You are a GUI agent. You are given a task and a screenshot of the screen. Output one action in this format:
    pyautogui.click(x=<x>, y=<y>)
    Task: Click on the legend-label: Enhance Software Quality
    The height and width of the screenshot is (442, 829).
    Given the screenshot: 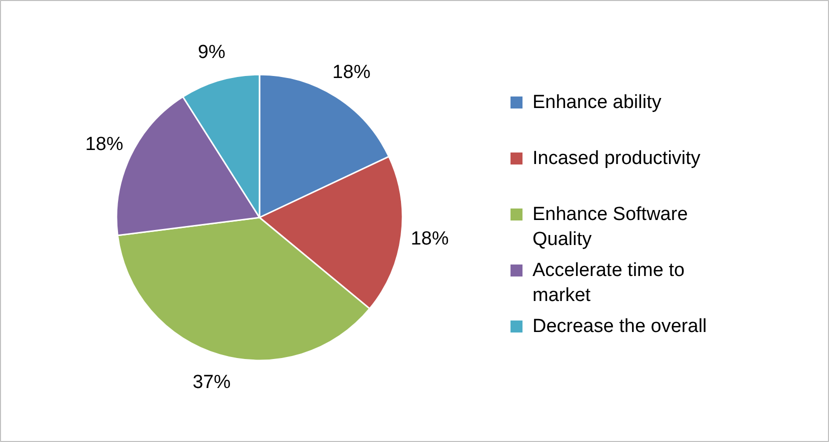 What is the action you would take?
    pyautogui.click(x=610, y=227)
    